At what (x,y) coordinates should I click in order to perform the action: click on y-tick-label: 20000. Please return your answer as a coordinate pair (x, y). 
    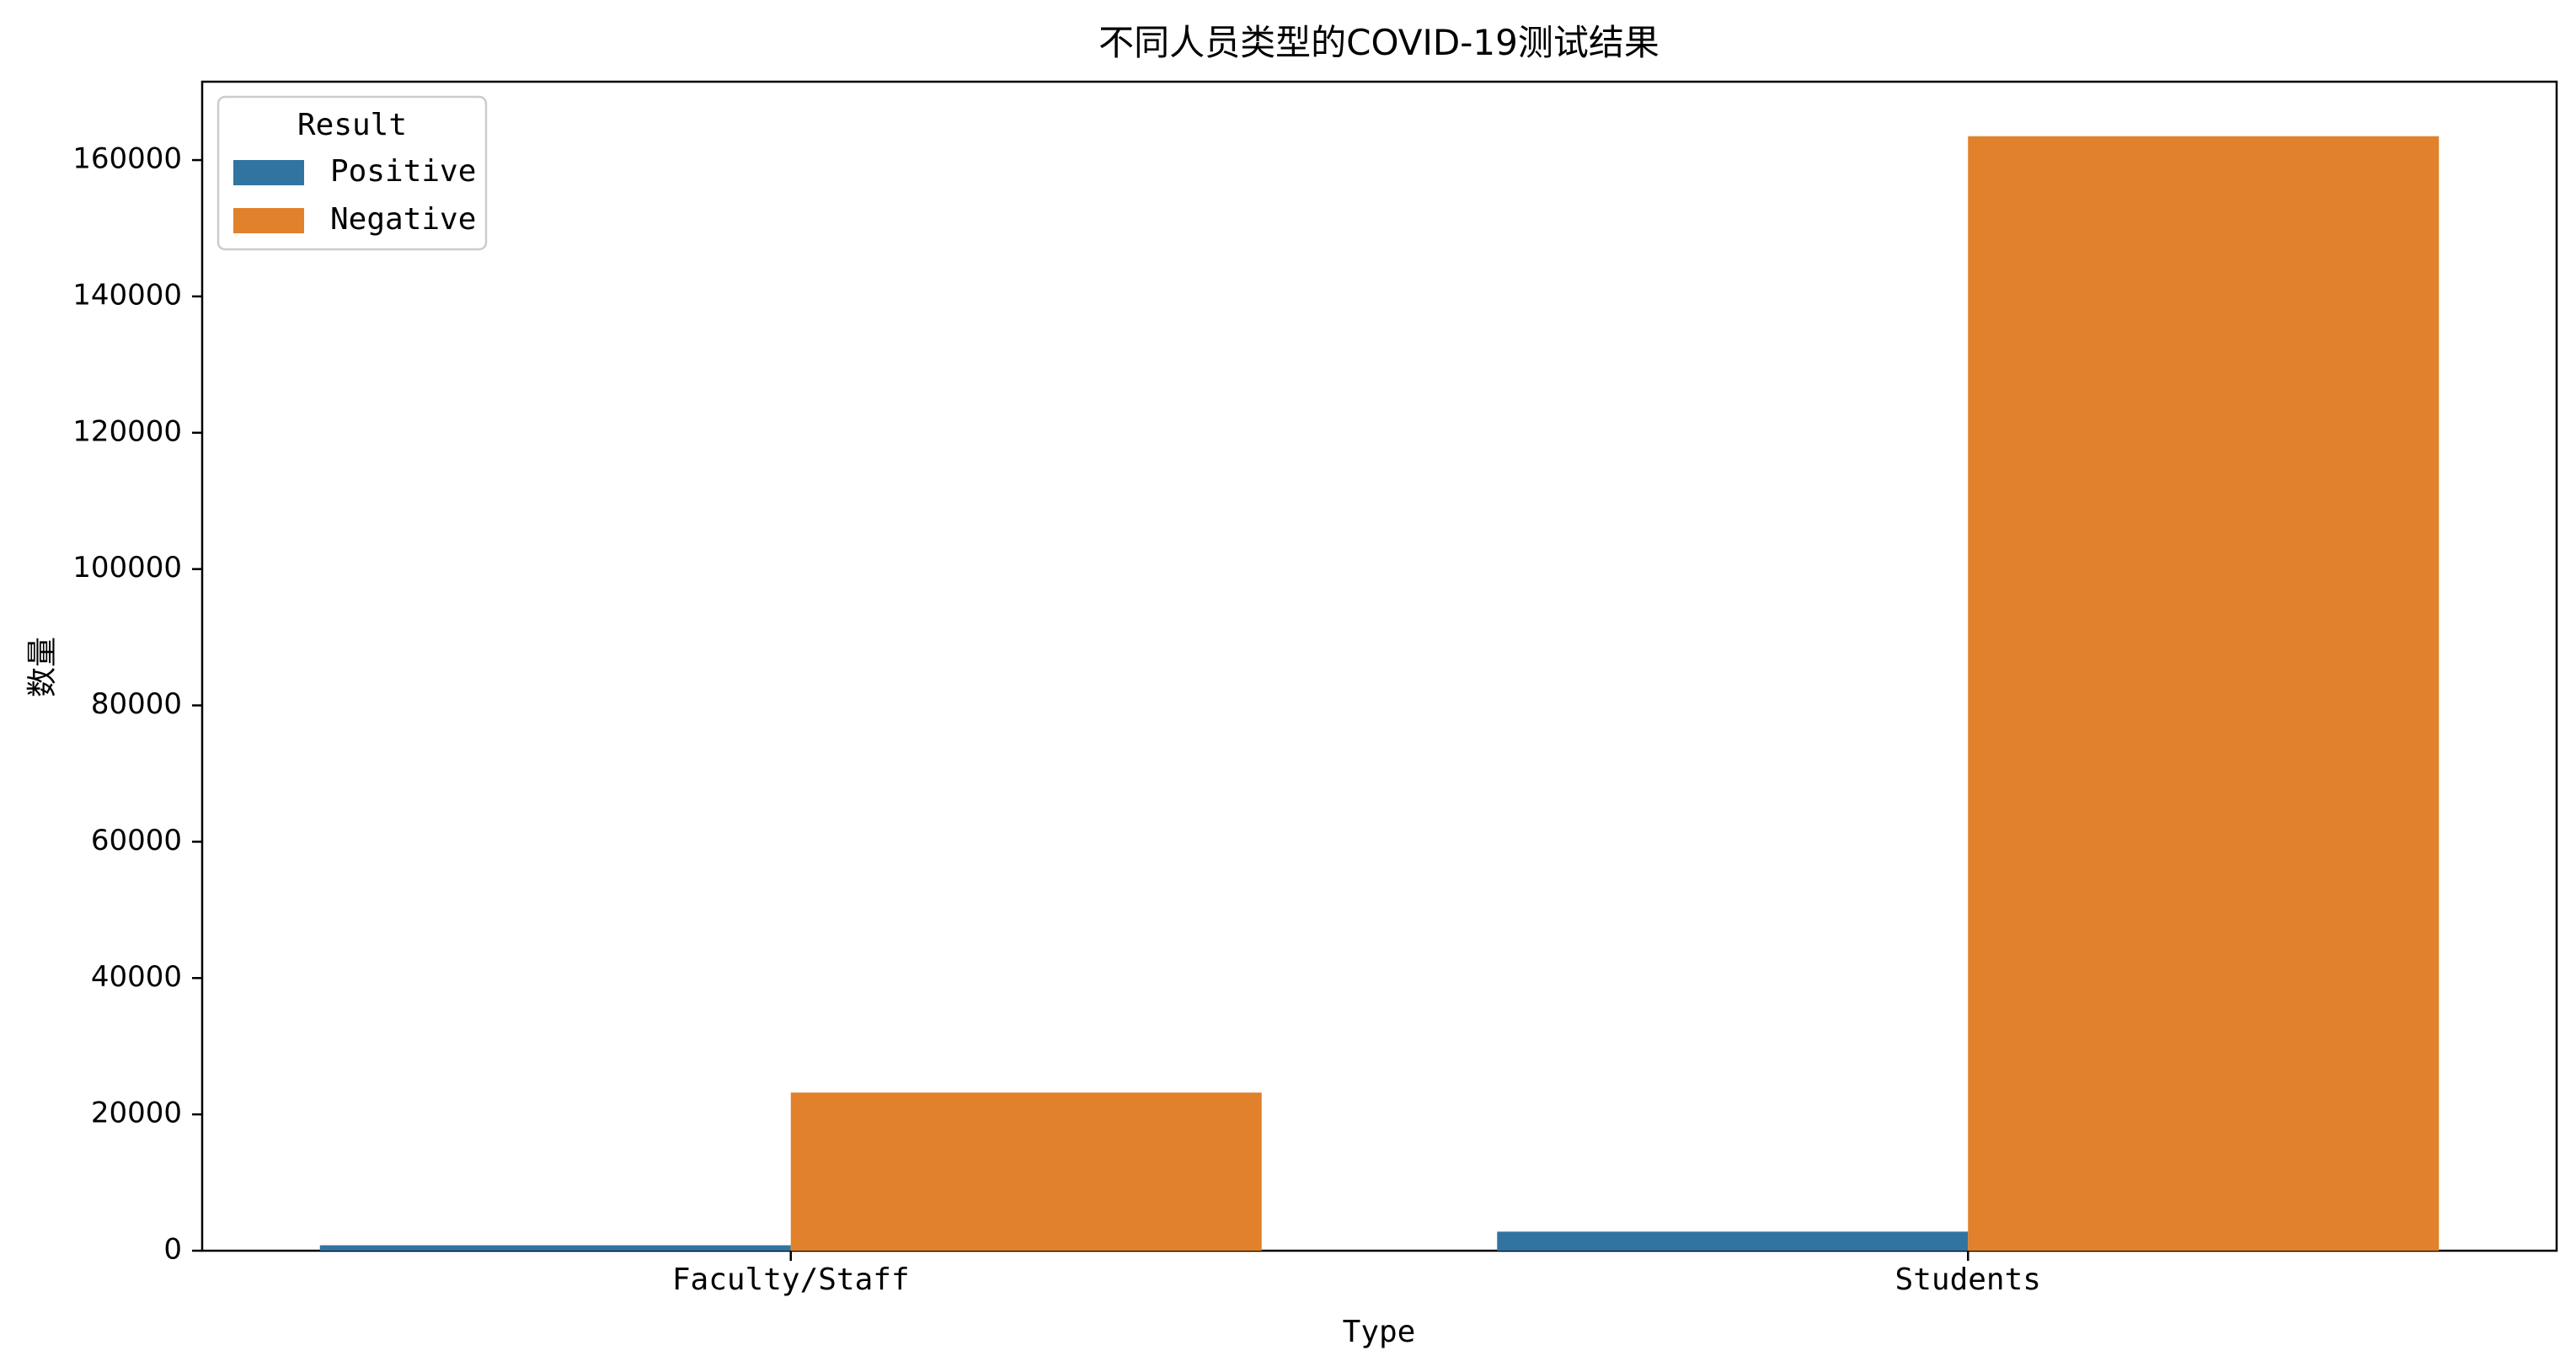
    Looking at the image, I should click on (136, 1113).